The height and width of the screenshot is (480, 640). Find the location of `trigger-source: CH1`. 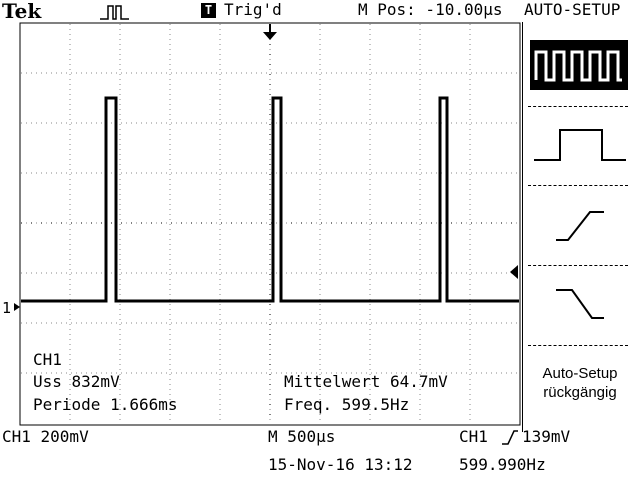

trigger-source: CH1 is located at coordinates (473, 436).